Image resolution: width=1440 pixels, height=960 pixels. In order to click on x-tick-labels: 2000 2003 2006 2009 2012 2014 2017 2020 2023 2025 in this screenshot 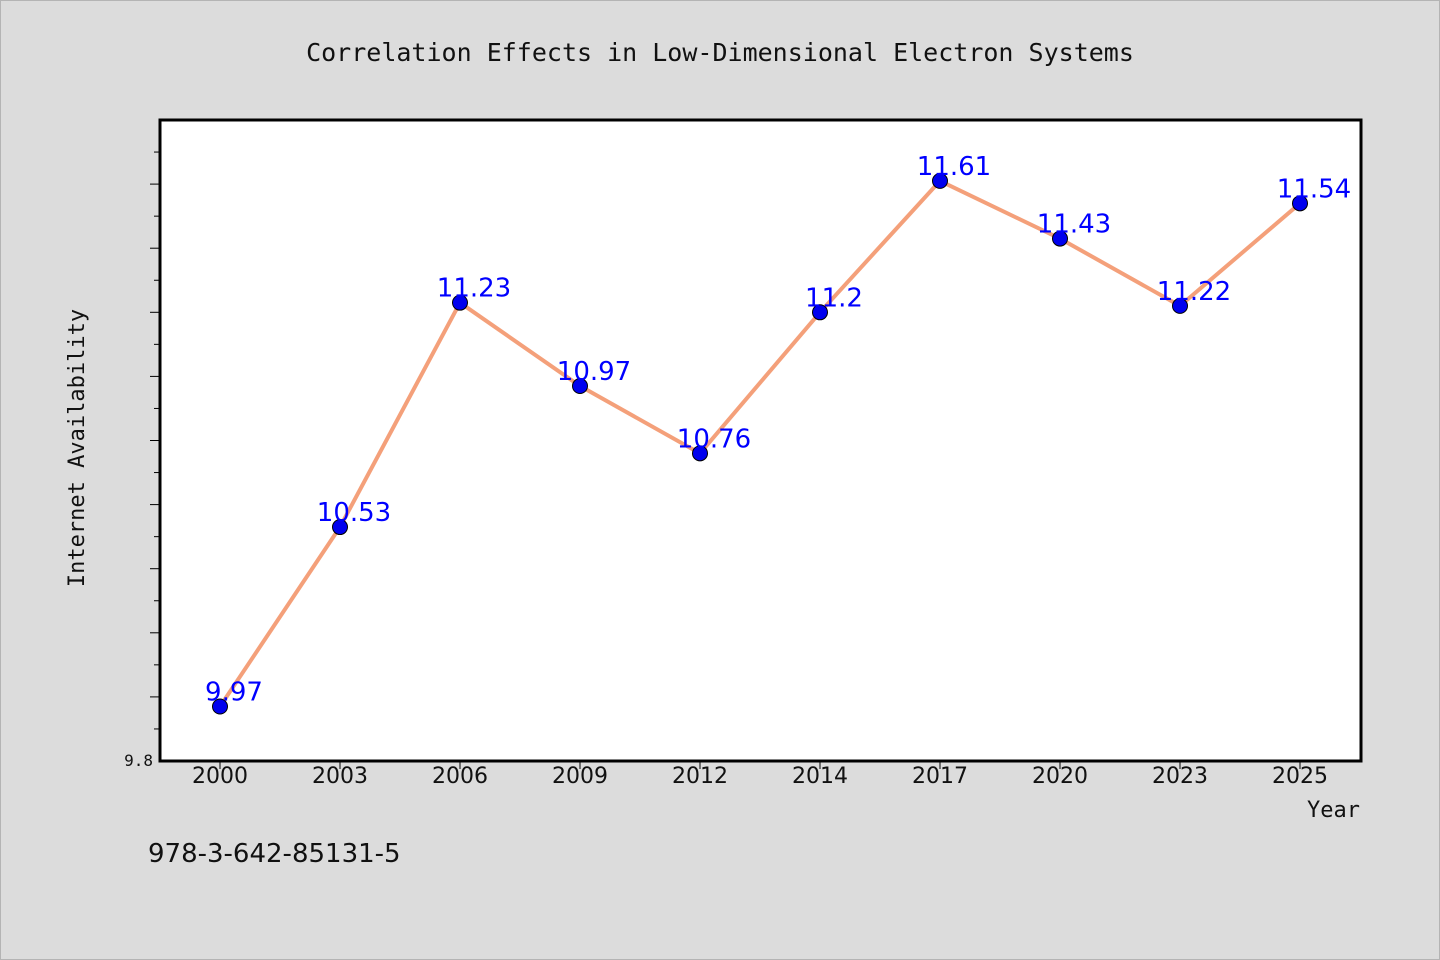, I will do `click(760, 776)`.